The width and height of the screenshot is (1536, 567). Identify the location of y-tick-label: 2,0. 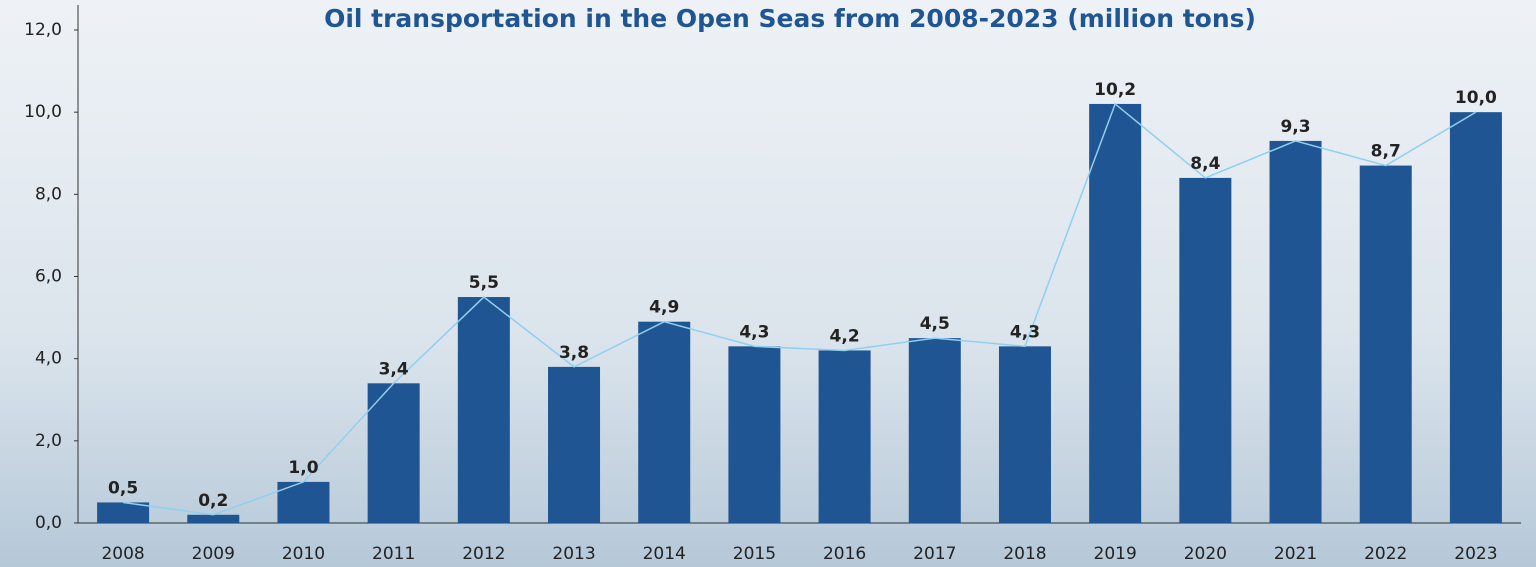
(48, 441).